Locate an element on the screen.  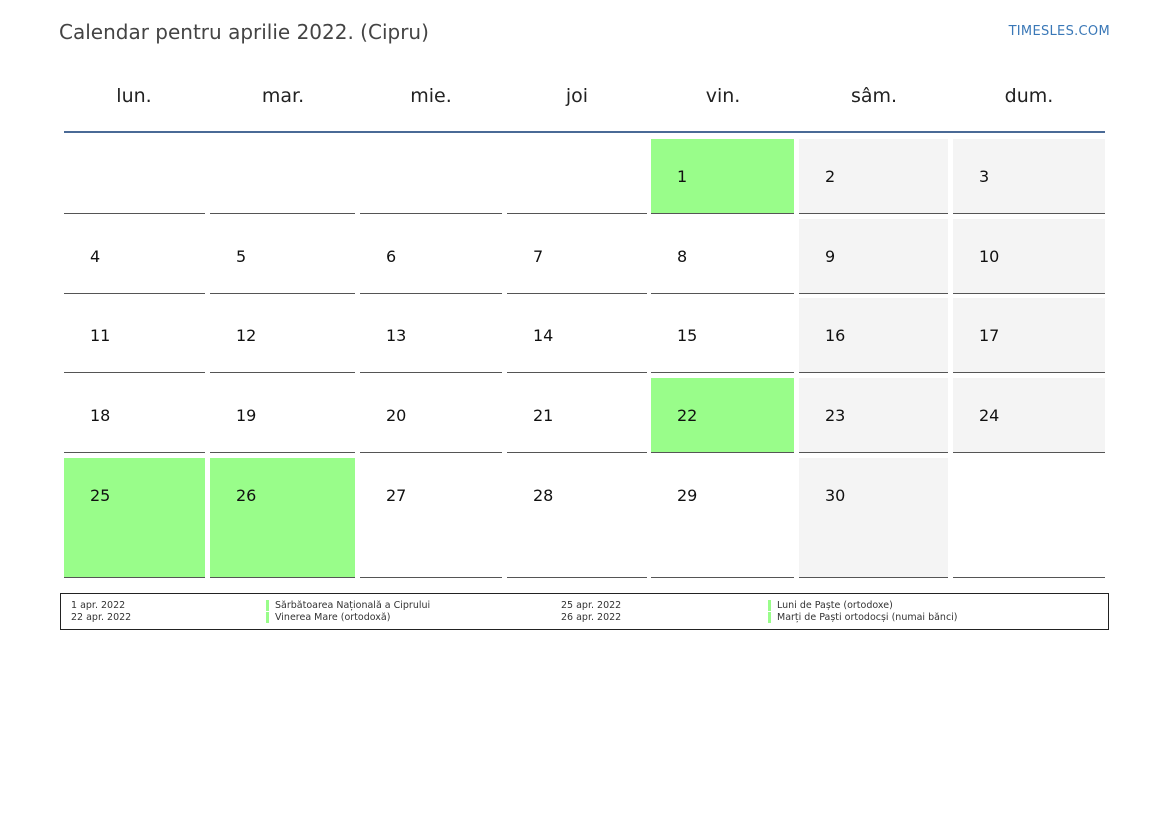
day-cell: 30 is located at coordinates (873, 518).